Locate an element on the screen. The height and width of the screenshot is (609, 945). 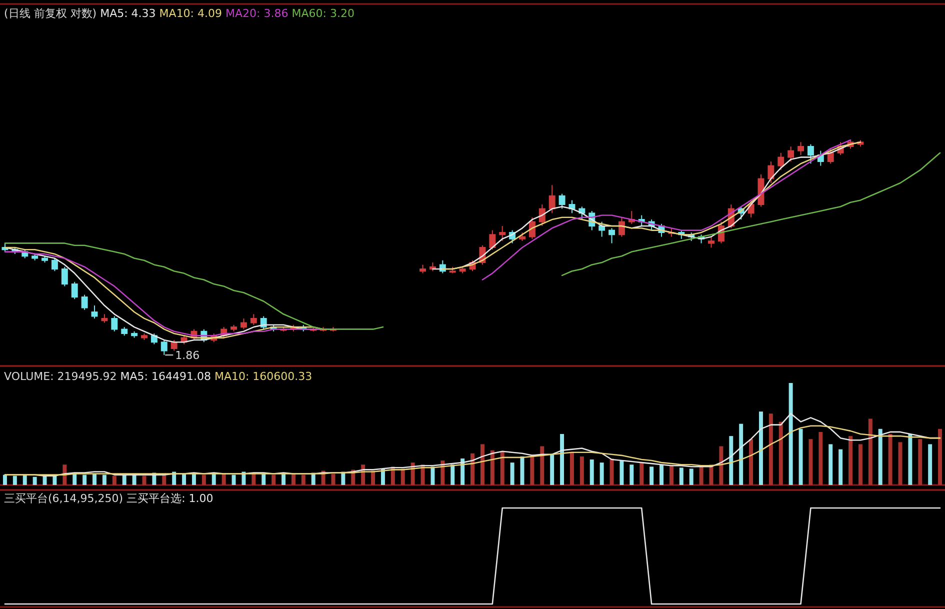
text: MA60: 3.20 is located at coordinates (323, 13).